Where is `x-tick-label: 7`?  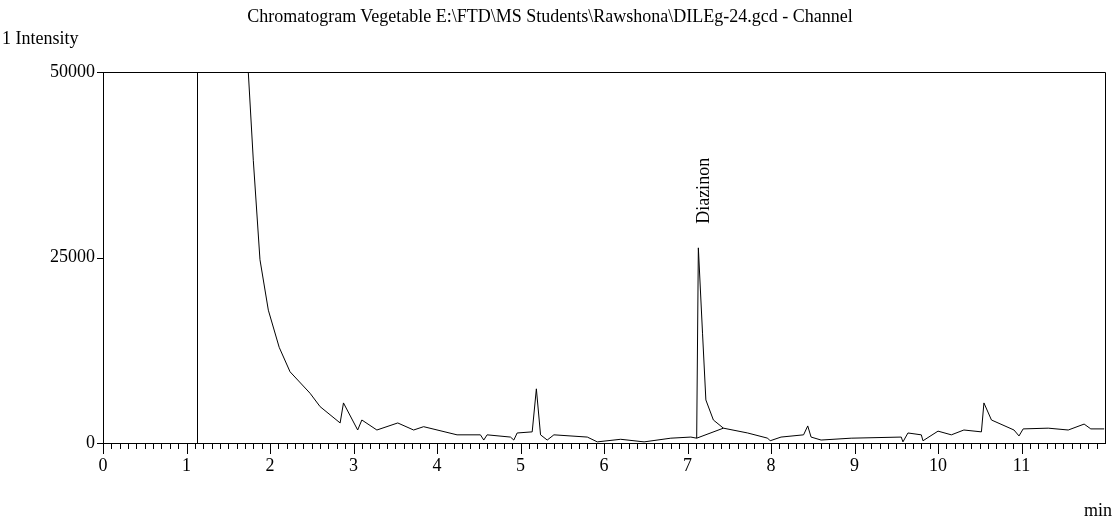
x-tick-label: 7 is located at coordinates (687, 464).